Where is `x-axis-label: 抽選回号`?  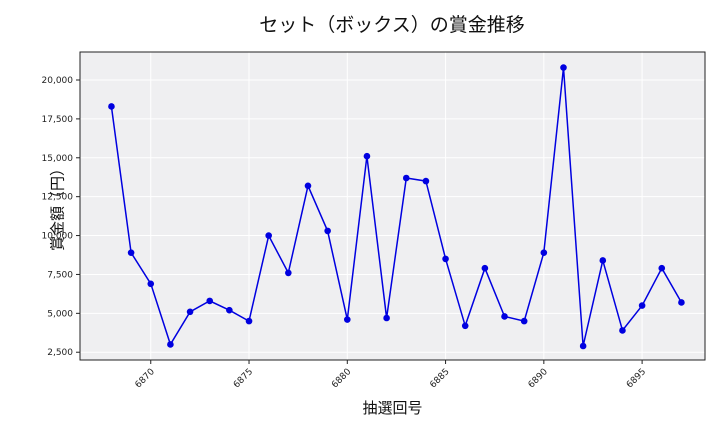
x-axis-label: 抽選回号 is located at coordinates (392, 408).